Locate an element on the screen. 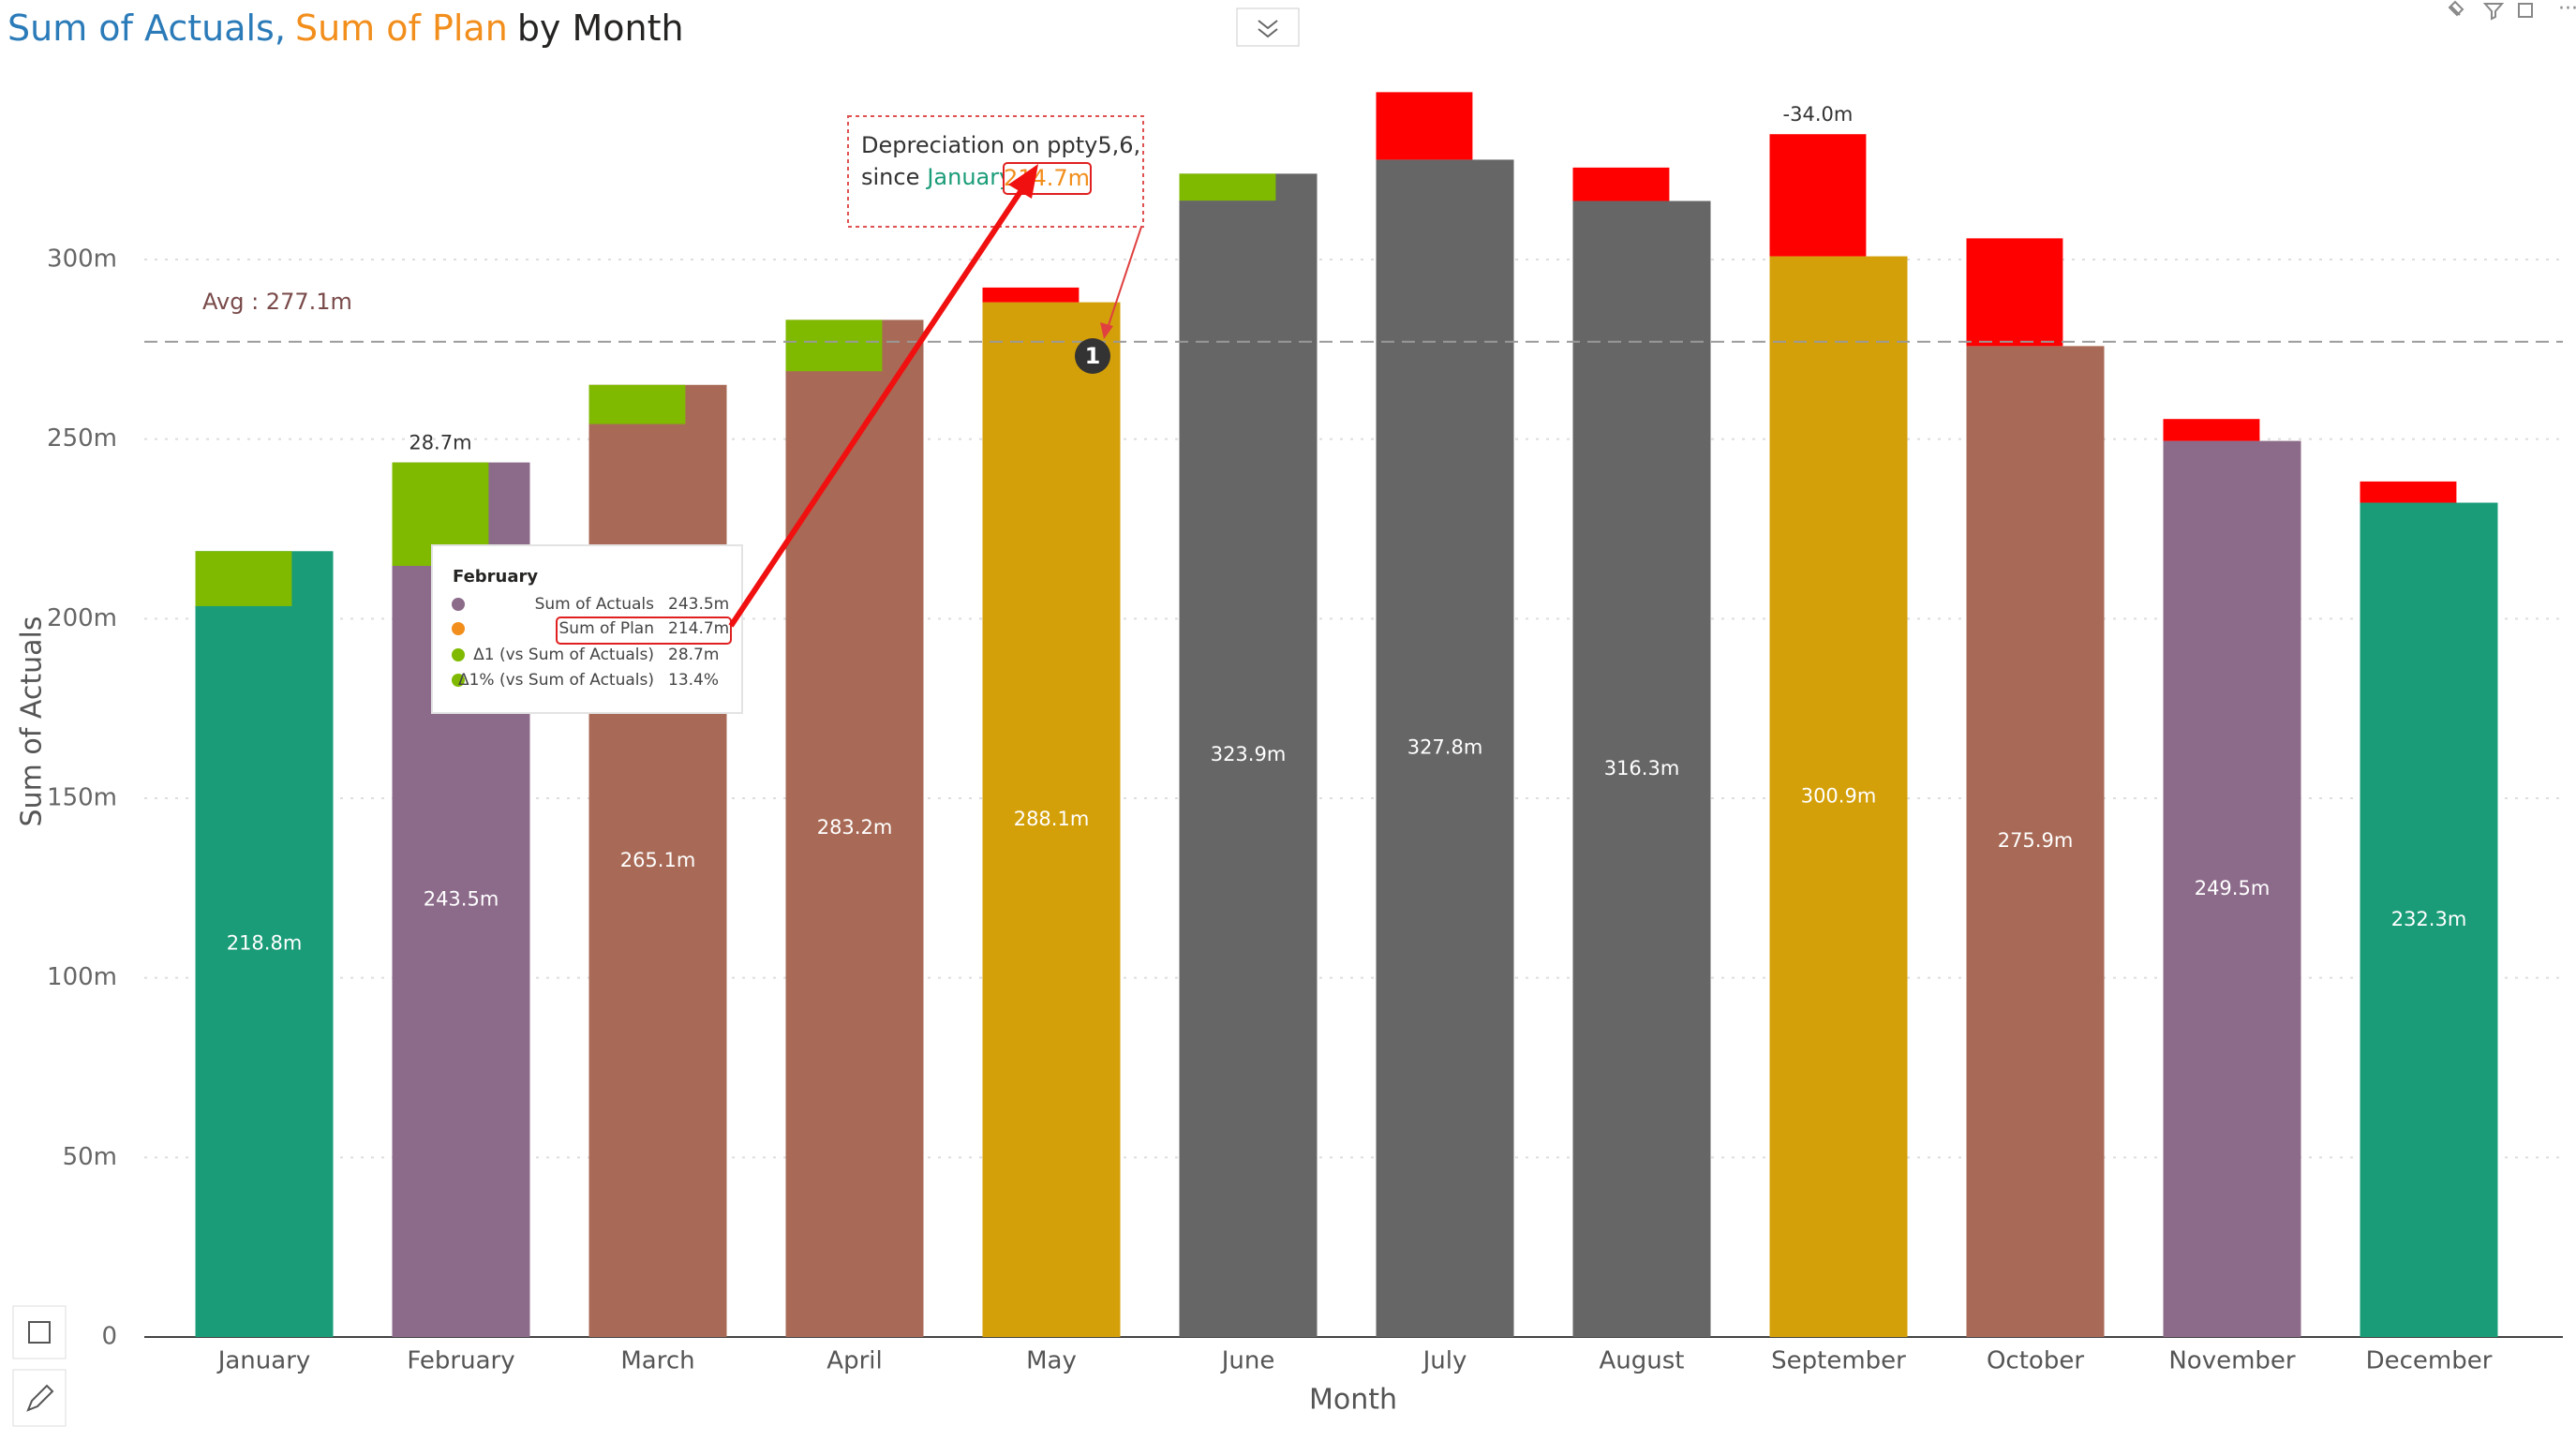 This screenshot has width=2576, height=1441. x-axis-title: Month is located at coordinates (1353, 1400).